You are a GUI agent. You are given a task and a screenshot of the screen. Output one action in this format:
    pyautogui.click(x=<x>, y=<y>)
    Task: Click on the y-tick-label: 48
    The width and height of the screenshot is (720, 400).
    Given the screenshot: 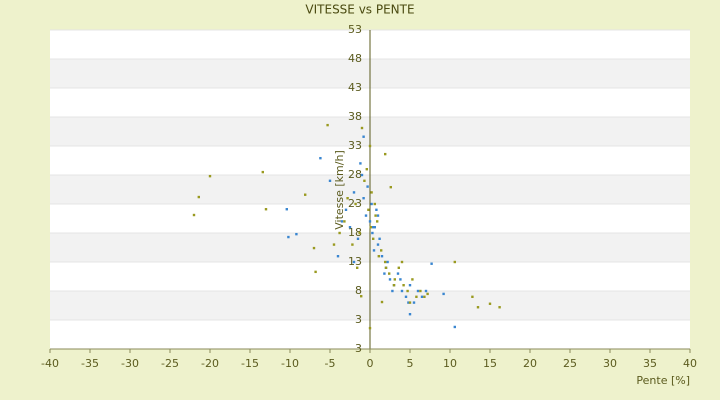 What is the action you would take?
    pyautogui.click(x=355, y=58)
    